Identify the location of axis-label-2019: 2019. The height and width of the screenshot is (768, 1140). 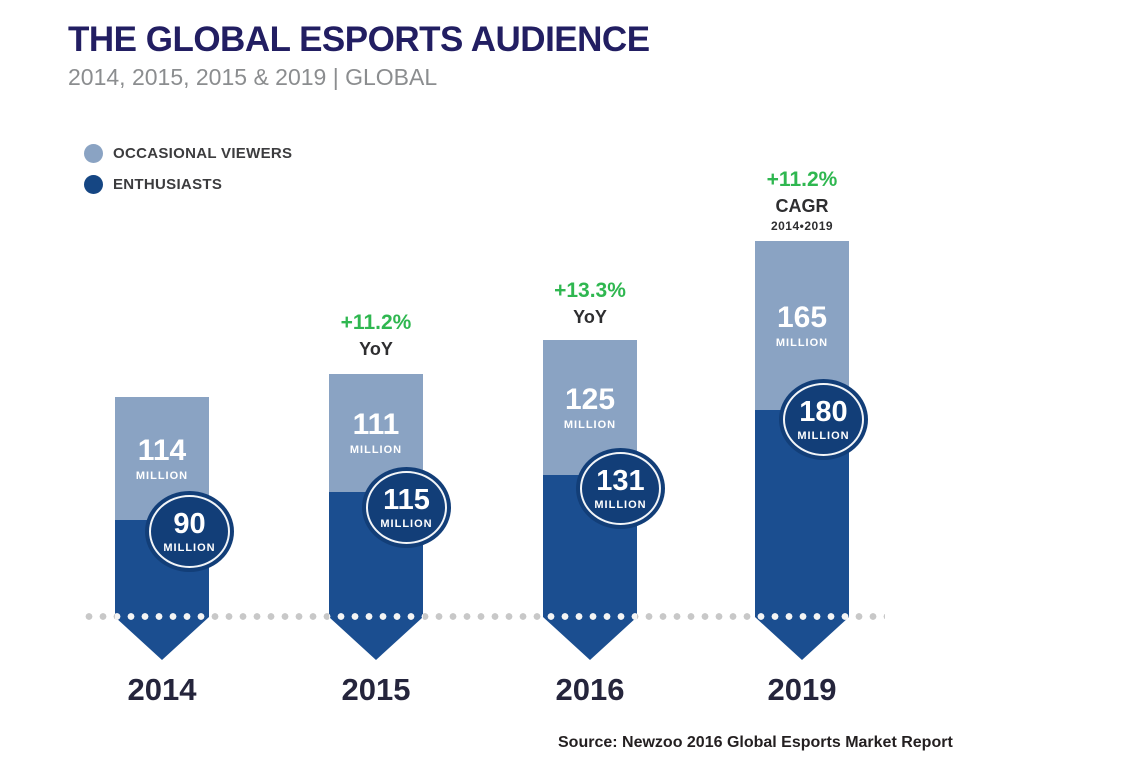
(802, 689).